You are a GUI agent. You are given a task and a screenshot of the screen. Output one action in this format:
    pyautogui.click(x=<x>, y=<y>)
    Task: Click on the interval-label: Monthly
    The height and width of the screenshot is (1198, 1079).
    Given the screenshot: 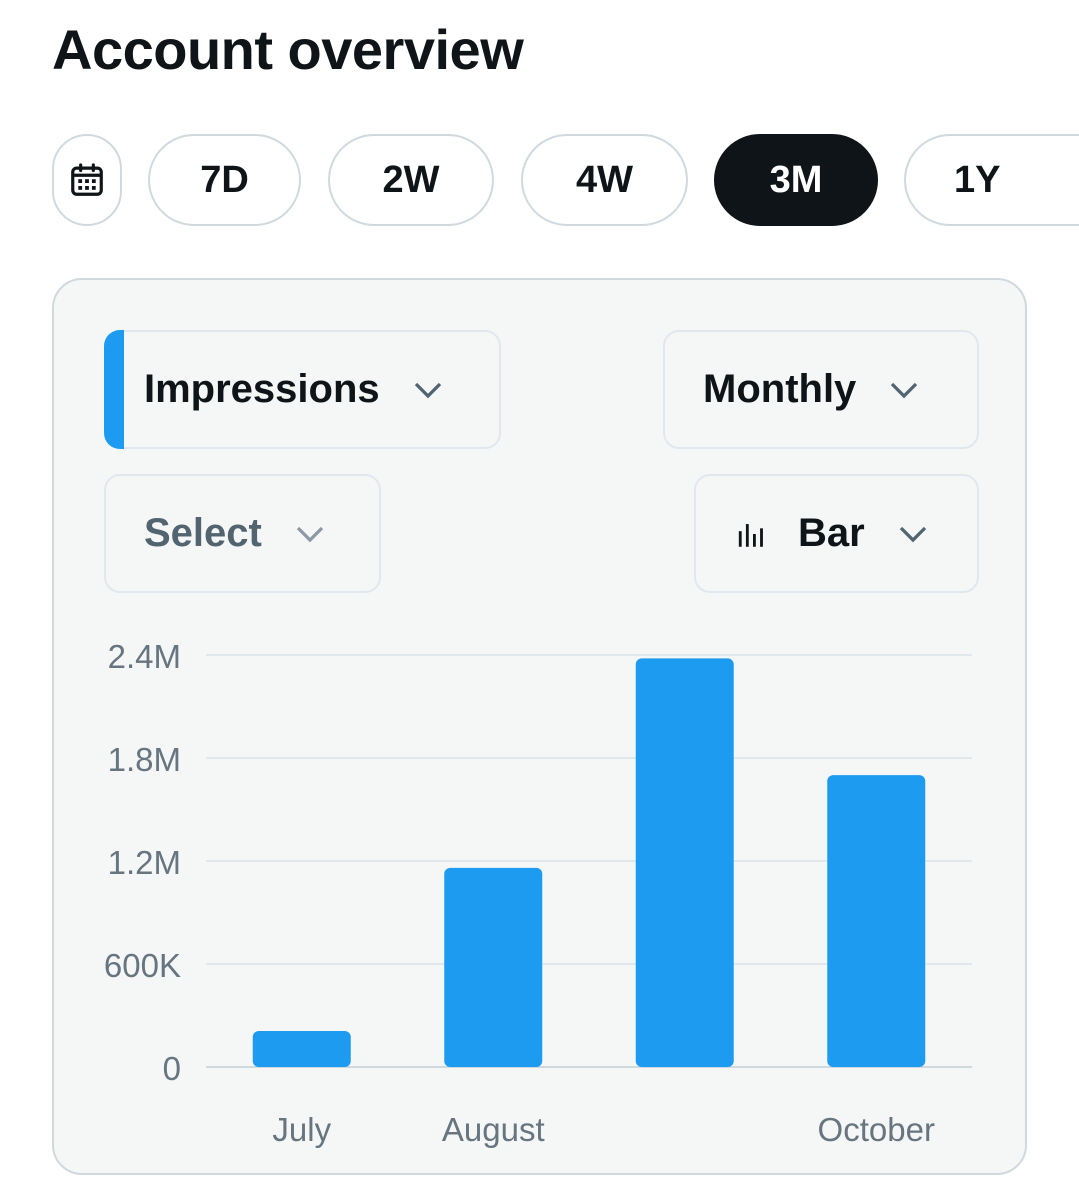 What is the action you would take?
    pyautogui.click(x=780, y=389)
    